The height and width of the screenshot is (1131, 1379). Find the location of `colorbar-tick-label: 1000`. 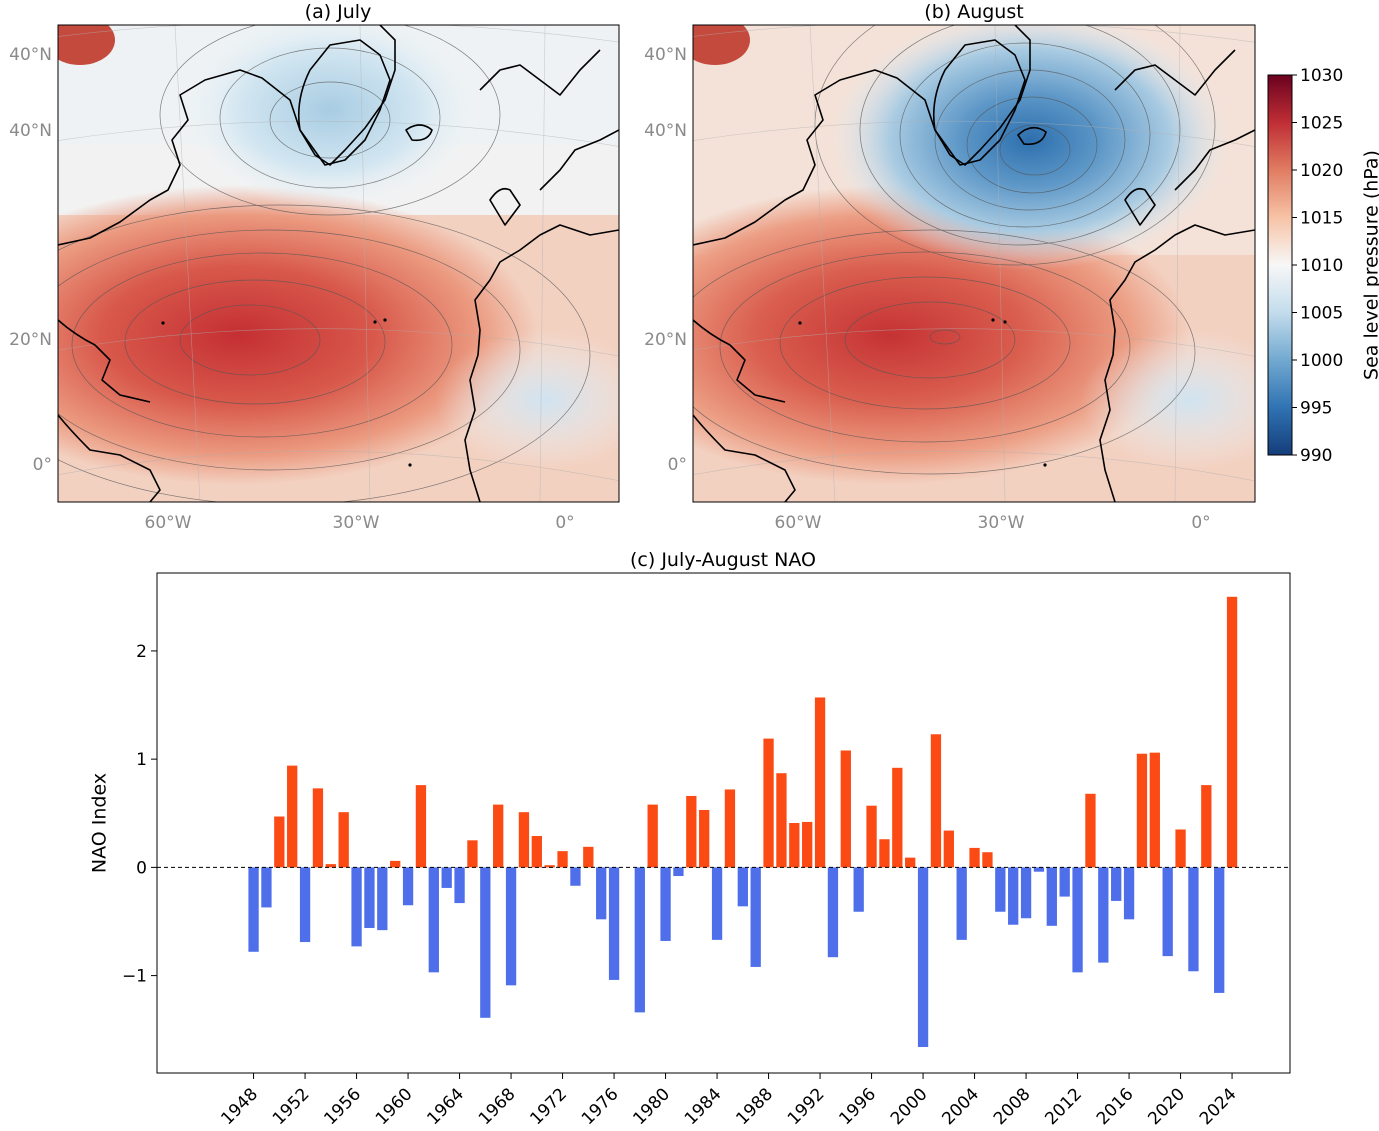

colorbar-tick-label: 1000 is located at coordinates (1321, 361).